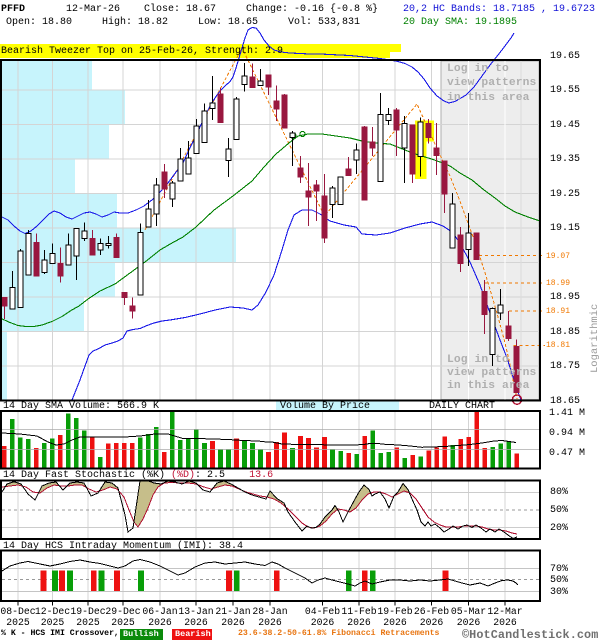 The height and width of the screenshot is (640, 600). Describe the element at coordinates (594, 338) in the screenshot. I see `svg-text: Logarithmic` at that location.